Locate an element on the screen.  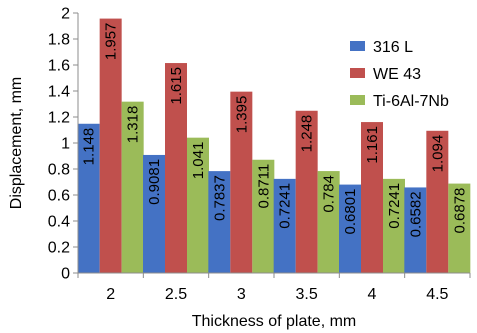
data-label: 1.148 is located at coordinates (89, 147).